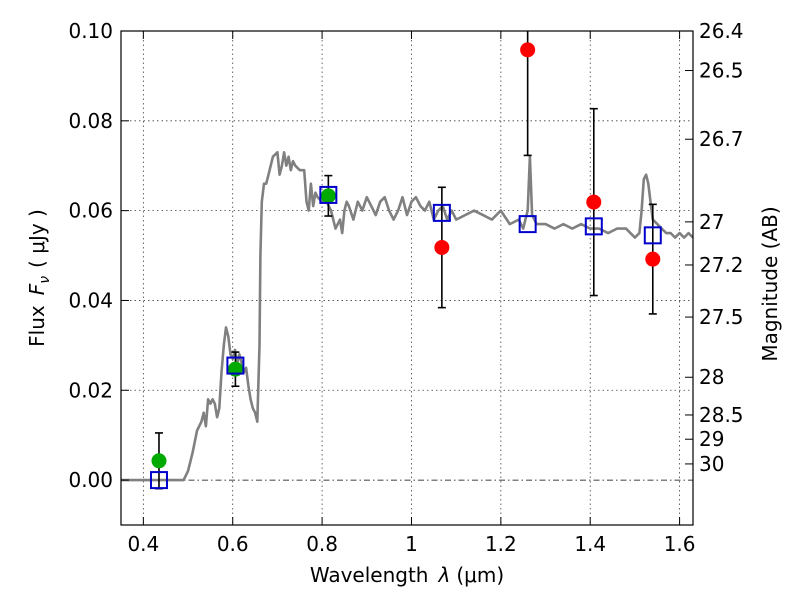 The width and height of the screenshot is (800, 600). I want to click on y2-tick-label: 27, so click(711, 222).